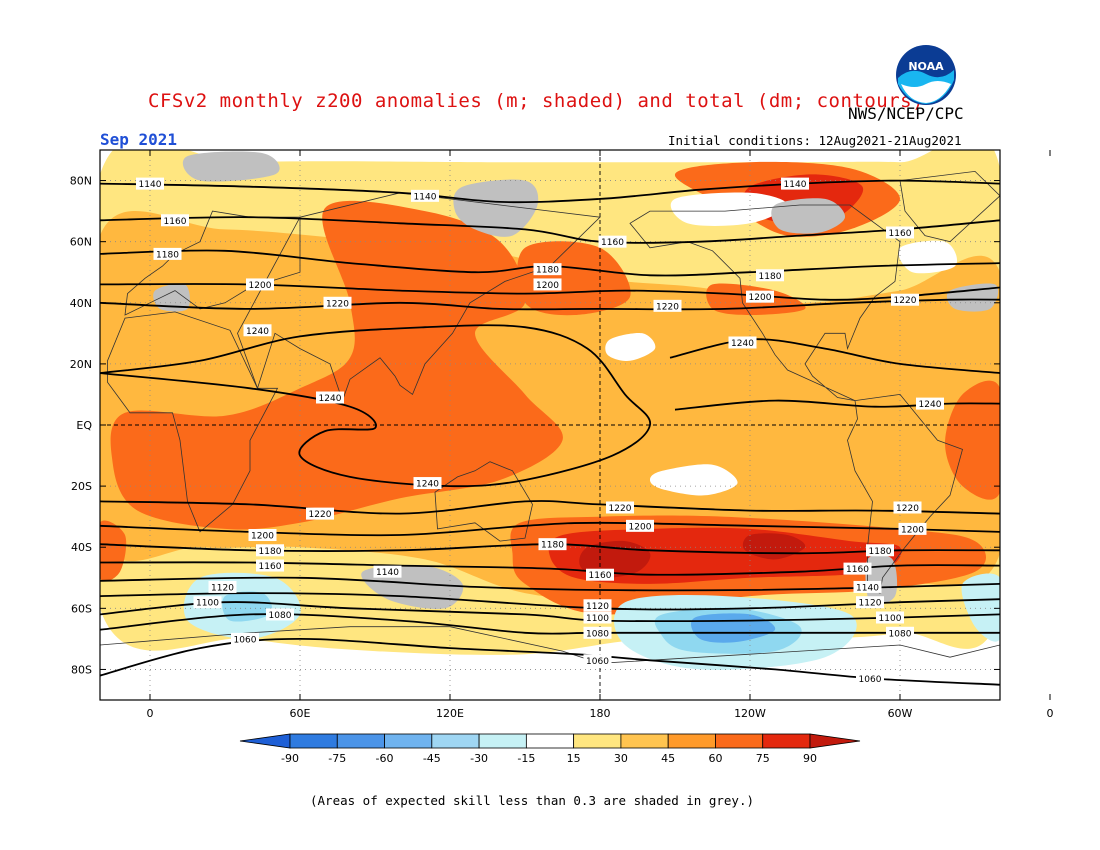 The width and height of the screenshot is (1100, 850). I want to click on colorbar-tick-label: 45, so click(668, 758).